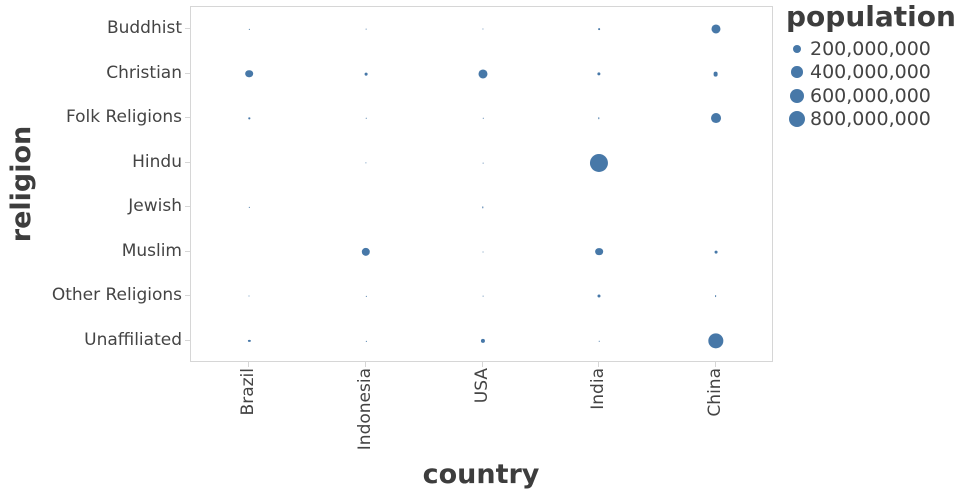 This screenshot has width=960, height=500. I want to click on legend-item: 400,000,000, so click(872, 73).